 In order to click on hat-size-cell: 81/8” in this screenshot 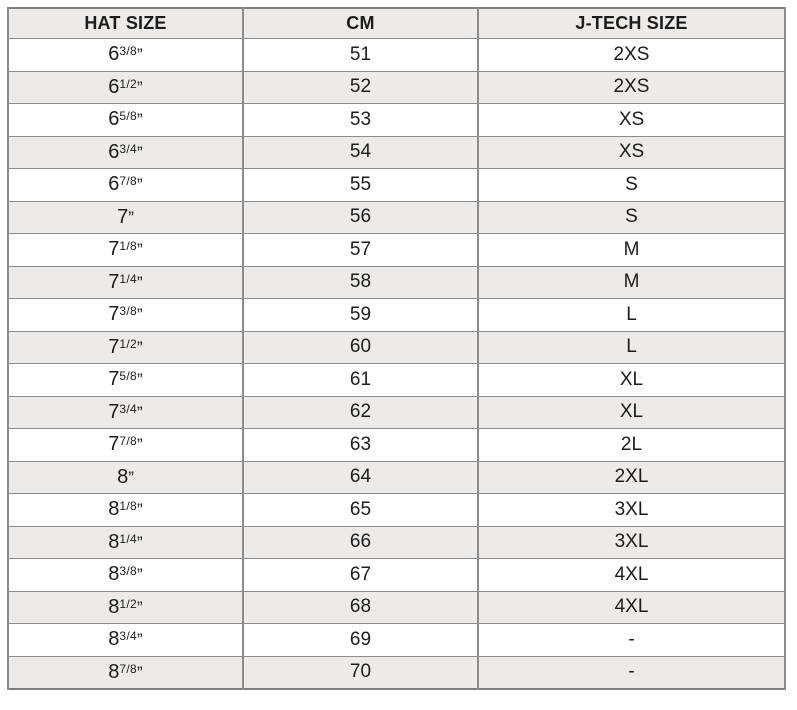, I will do `click(125, 510)`.